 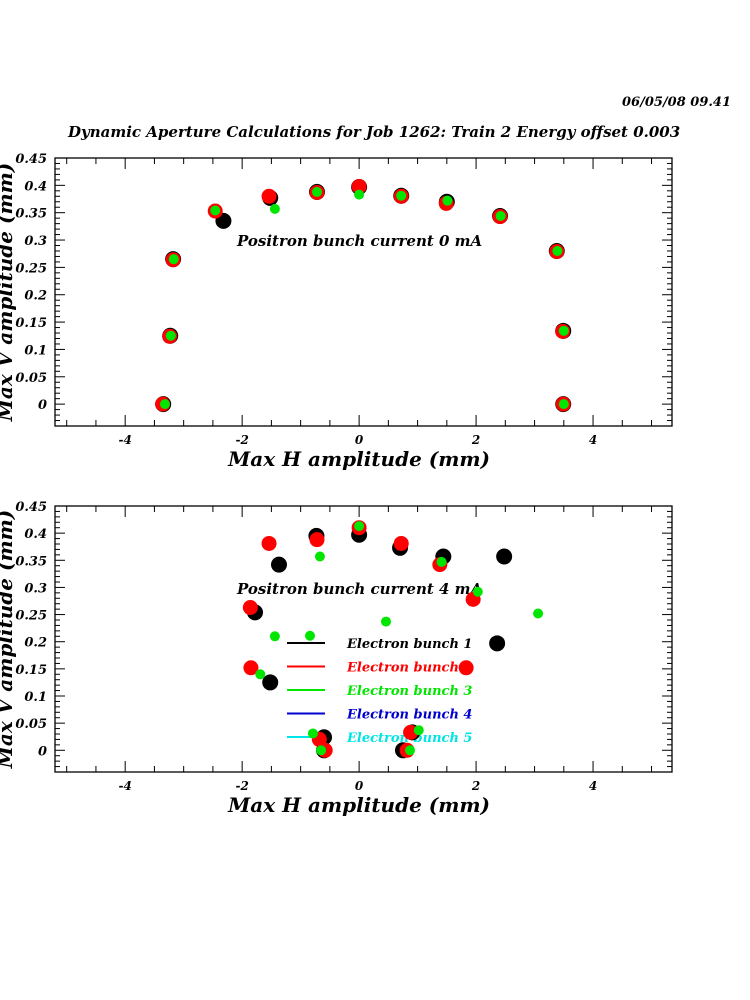 I want to click on plot-annotation: Positron bunch current 0 mA, so click(x=359, y=241).